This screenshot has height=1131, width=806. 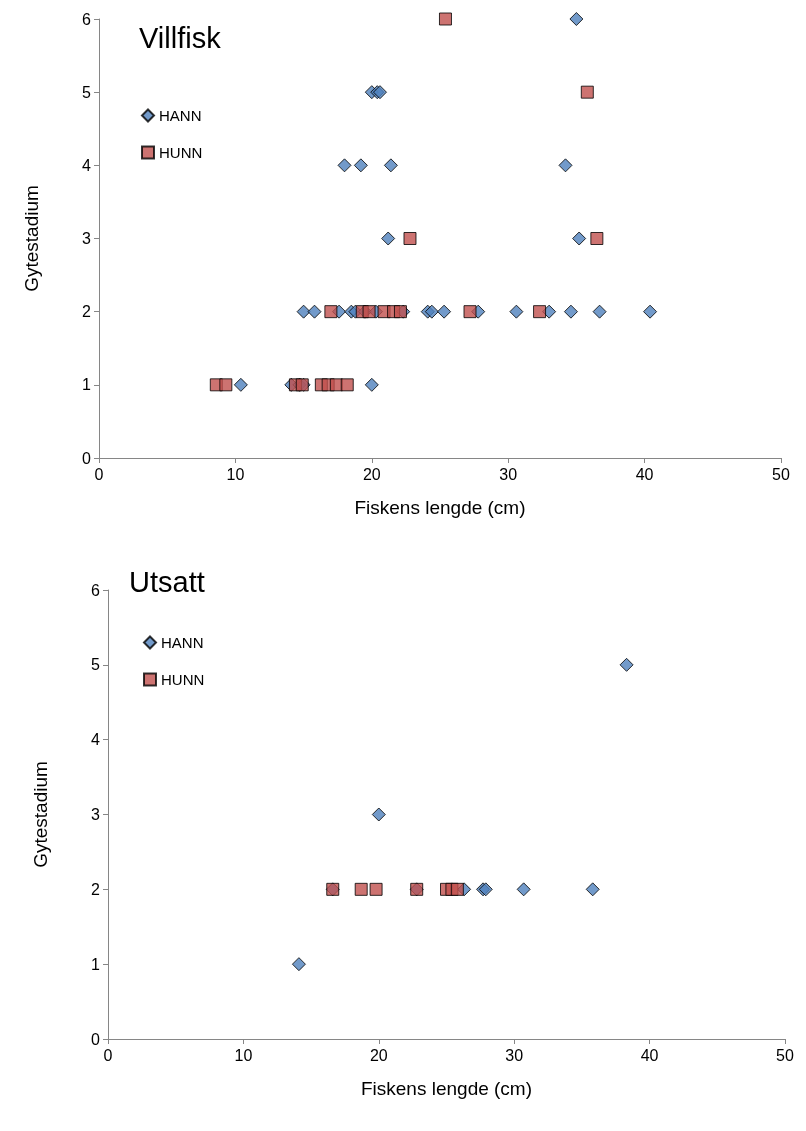 What do you see at coordinates (108, 1055) in the screenshot?
I see `x-tick-label: 0` at bounding box center [108, 1055].